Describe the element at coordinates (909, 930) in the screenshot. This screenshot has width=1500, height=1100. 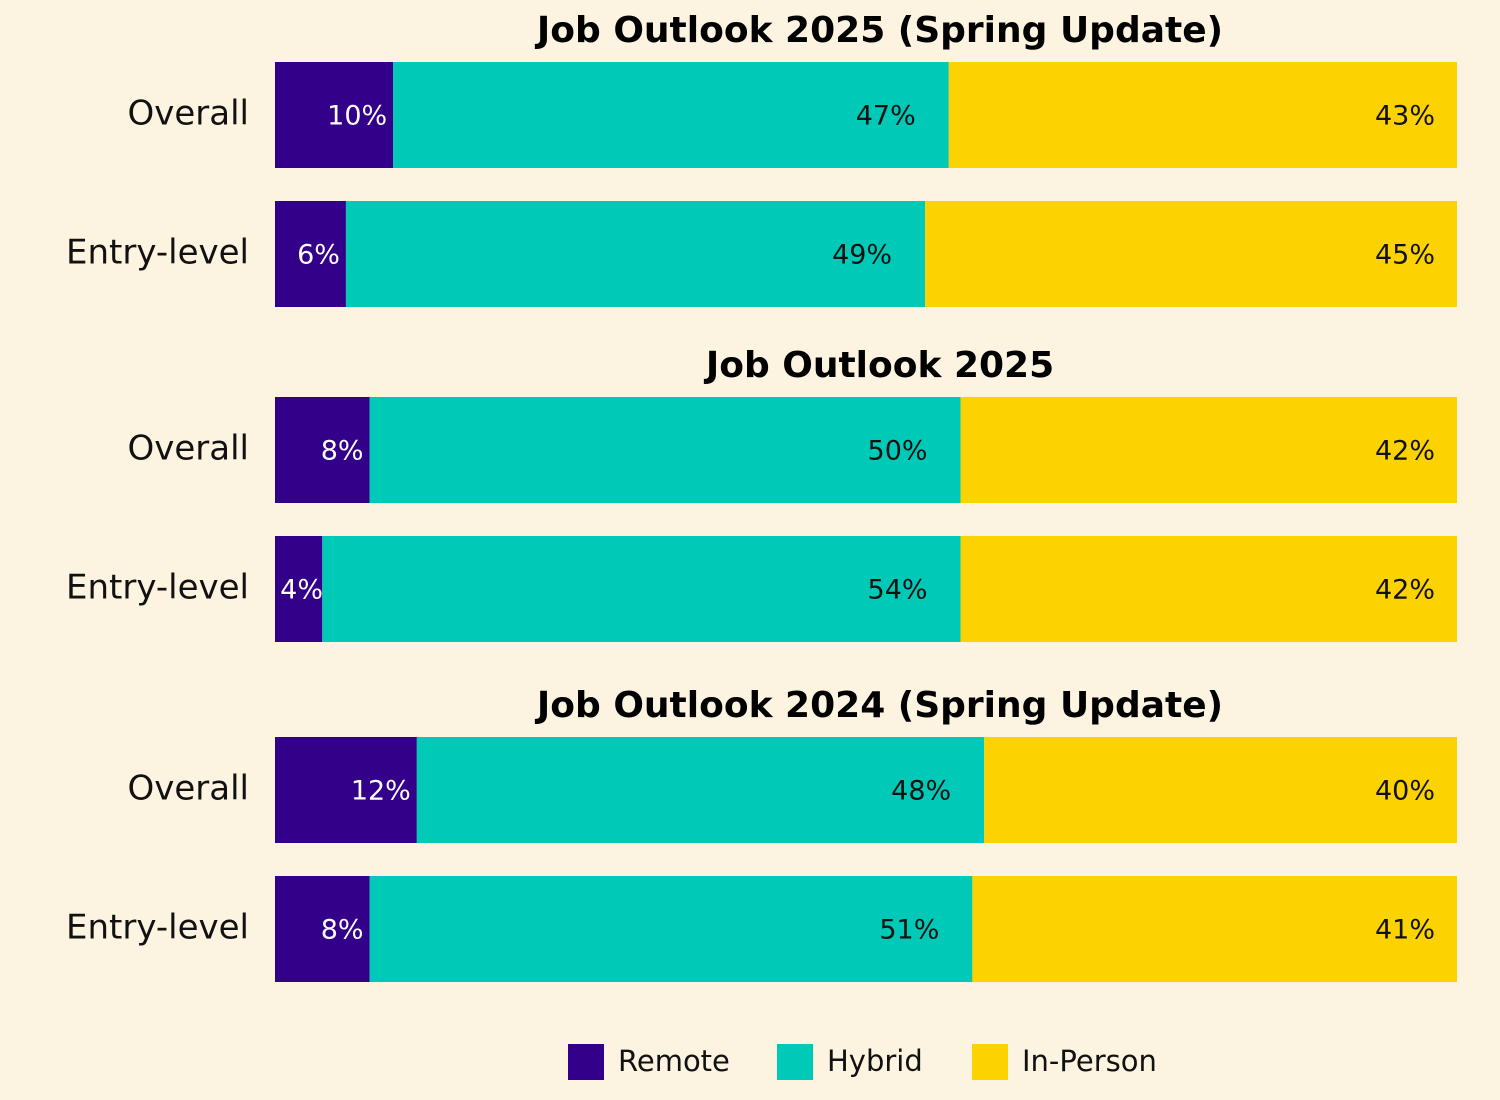
I see `value-label: 51%` at that location.